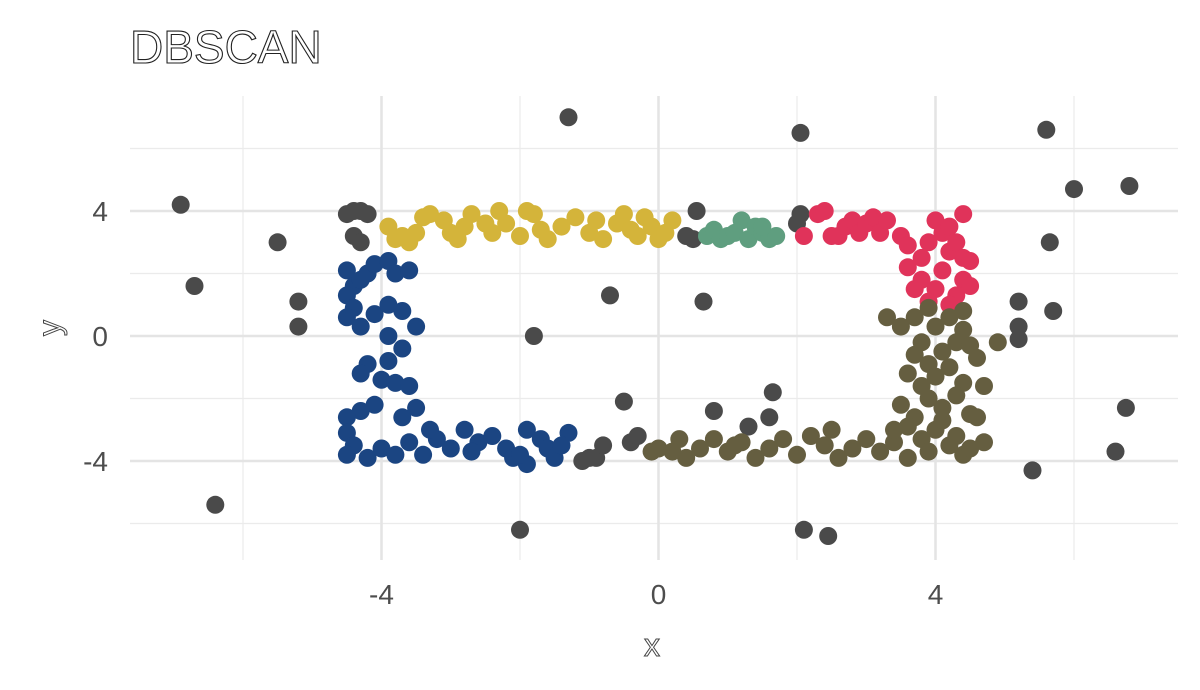 The height and width of the screenshot is (690, 1200). Describe the element at coordinates (936, 594) in the screenshot. I see `x-tick-label: 4` at that location.